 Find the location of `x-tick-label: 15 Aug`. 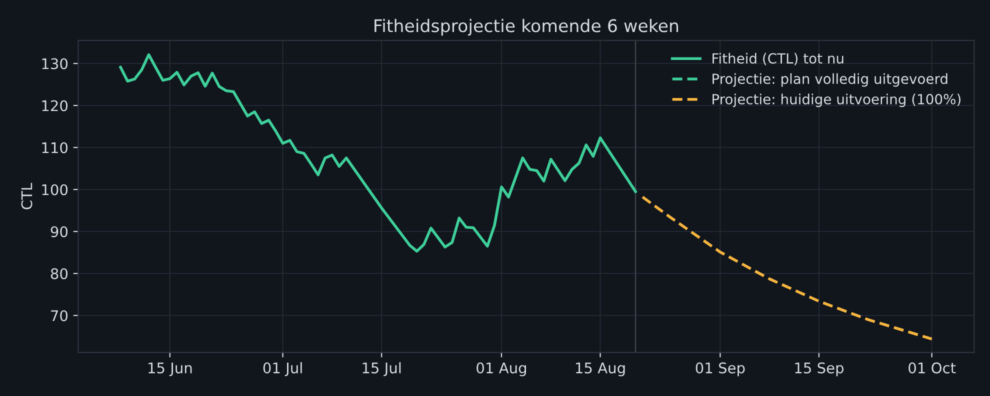

x-tick-label: 15 Aug is located at coordinates (600, 369).